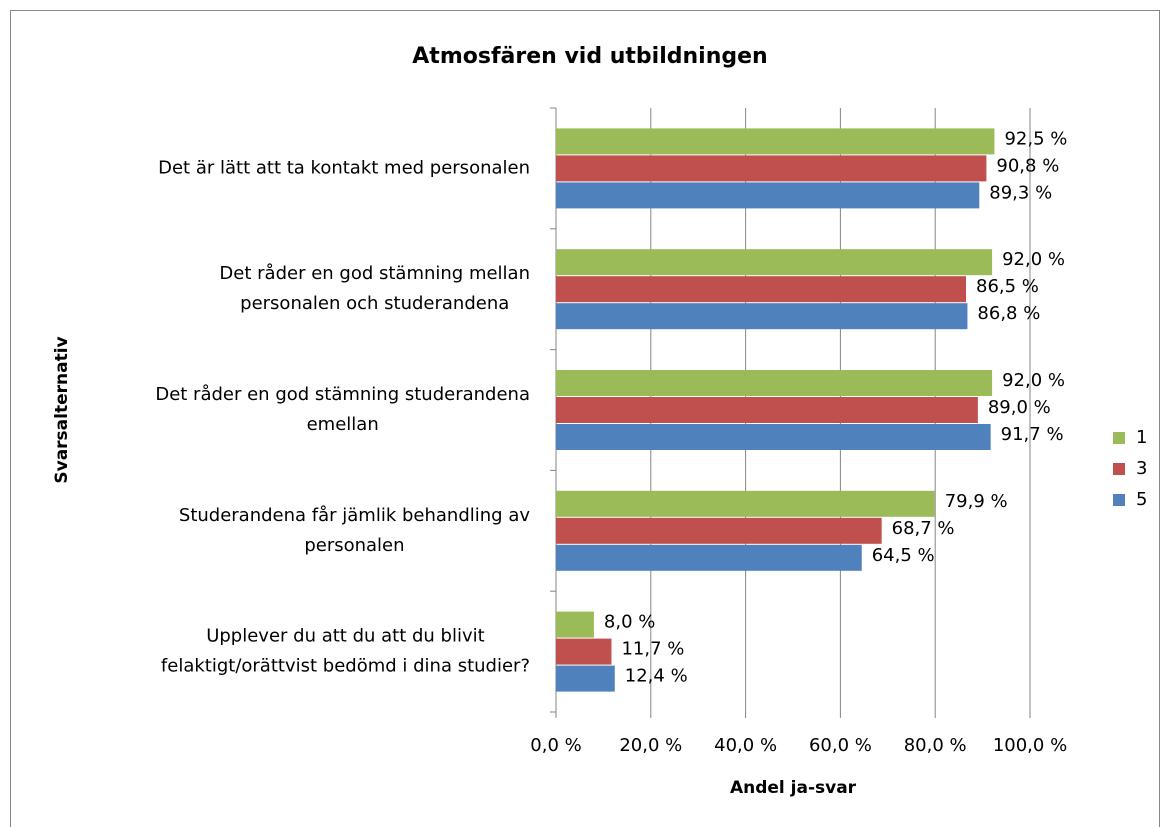  Describe the element at coordinates (1007, 286) in the screenshot. I see `data-label: 86,5 %` at that location.